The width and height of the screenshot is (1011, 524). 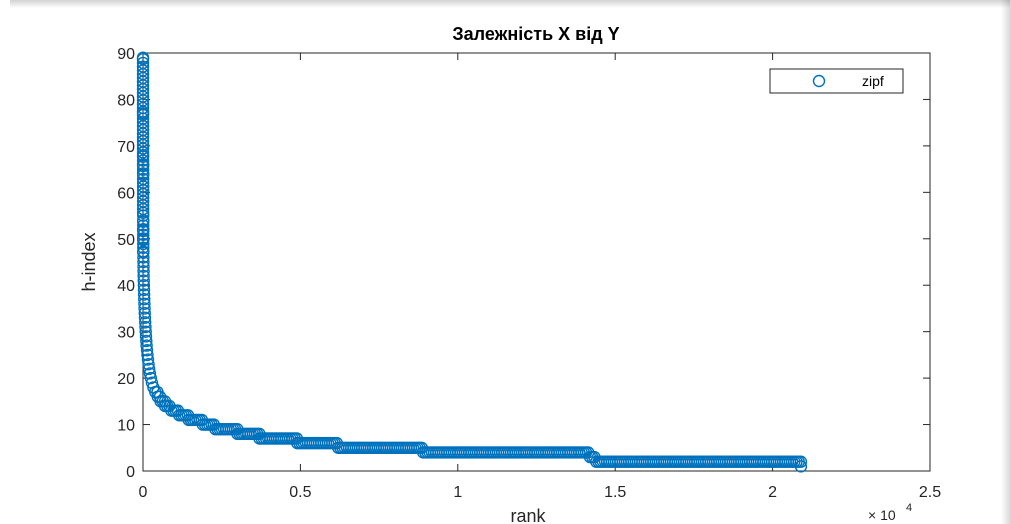 I want to click on x-tick-label: 1.5, so click(x=615, y=492).